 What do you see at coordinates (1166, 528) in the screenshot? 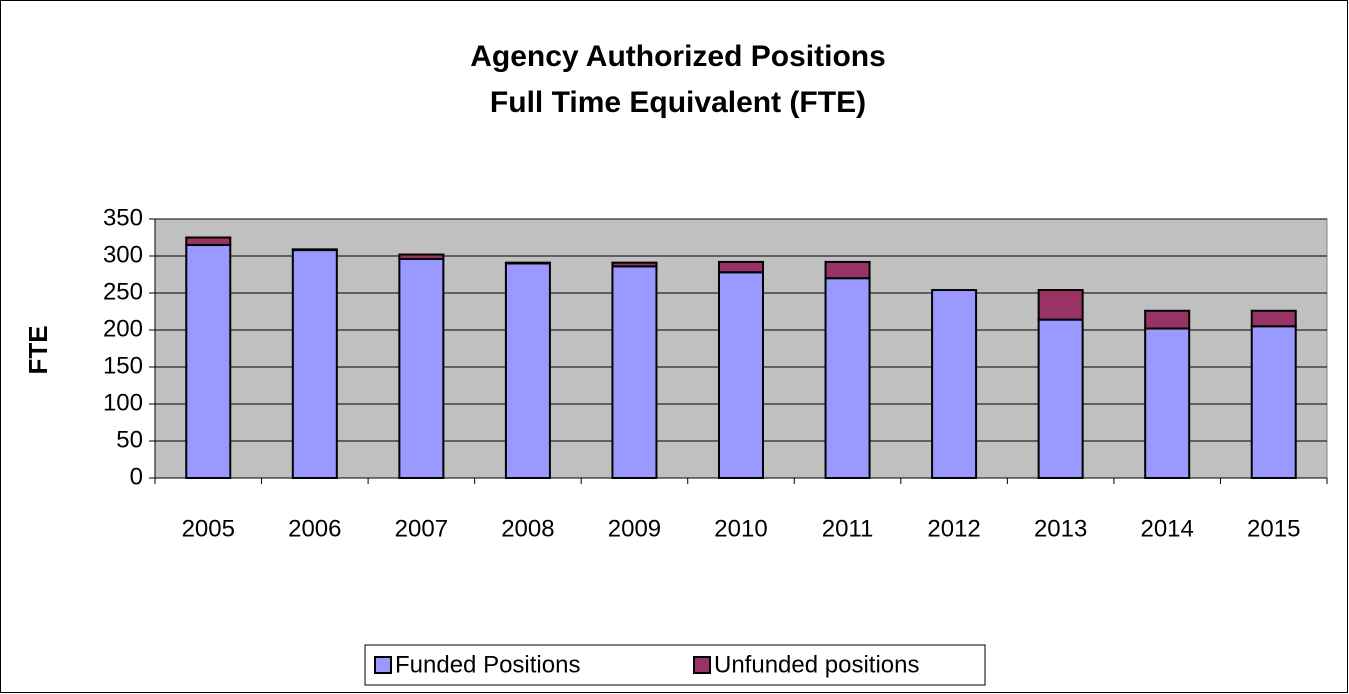
I see `x-tick-label: 2014` at bounding box center [1166, 528].